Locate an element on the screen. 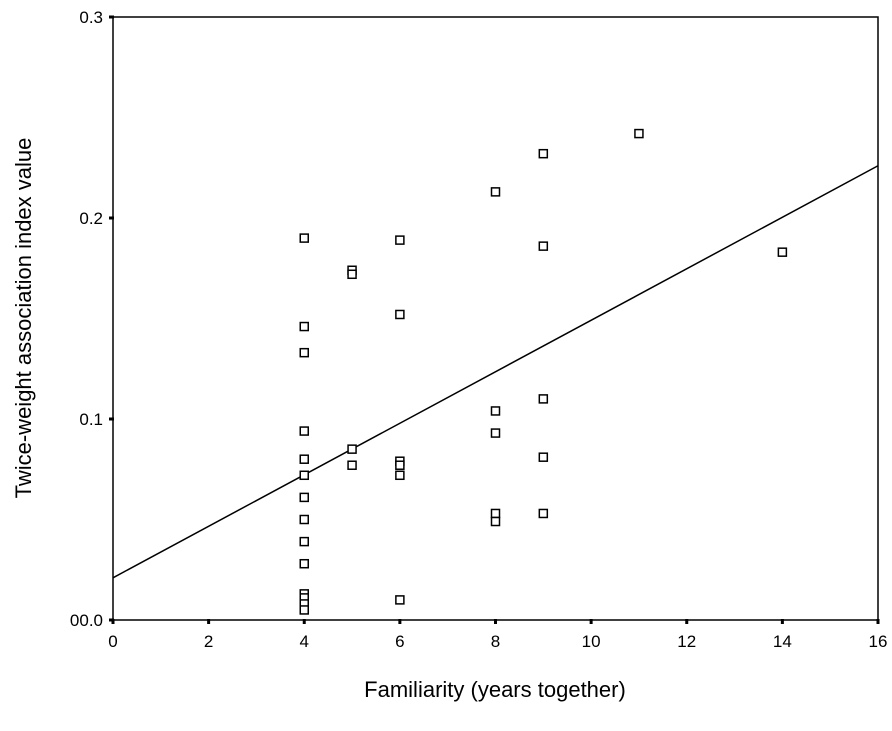 This screenshot has width=892, height=731. y-axis-title: Twice-weight association index value is located at coordinates (23, 318).